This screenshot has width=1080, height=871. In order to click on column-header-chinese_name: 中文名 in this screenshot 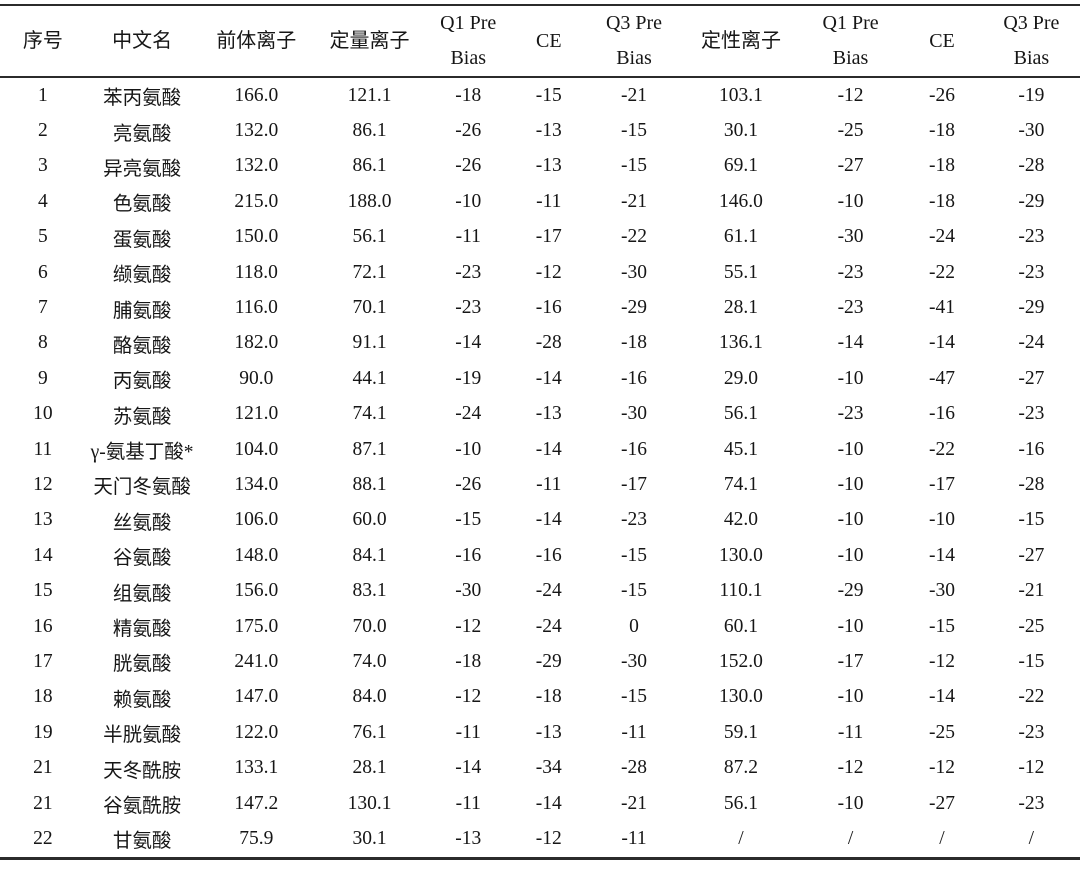, I will do `click(142, 40)`.